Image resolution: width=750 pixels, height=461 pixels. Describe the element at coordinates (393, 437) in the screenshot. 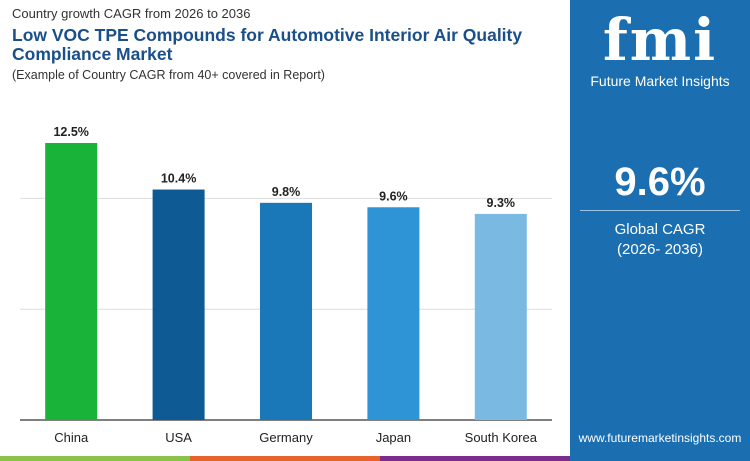

I see `x-tick-label: Japan` at that location.